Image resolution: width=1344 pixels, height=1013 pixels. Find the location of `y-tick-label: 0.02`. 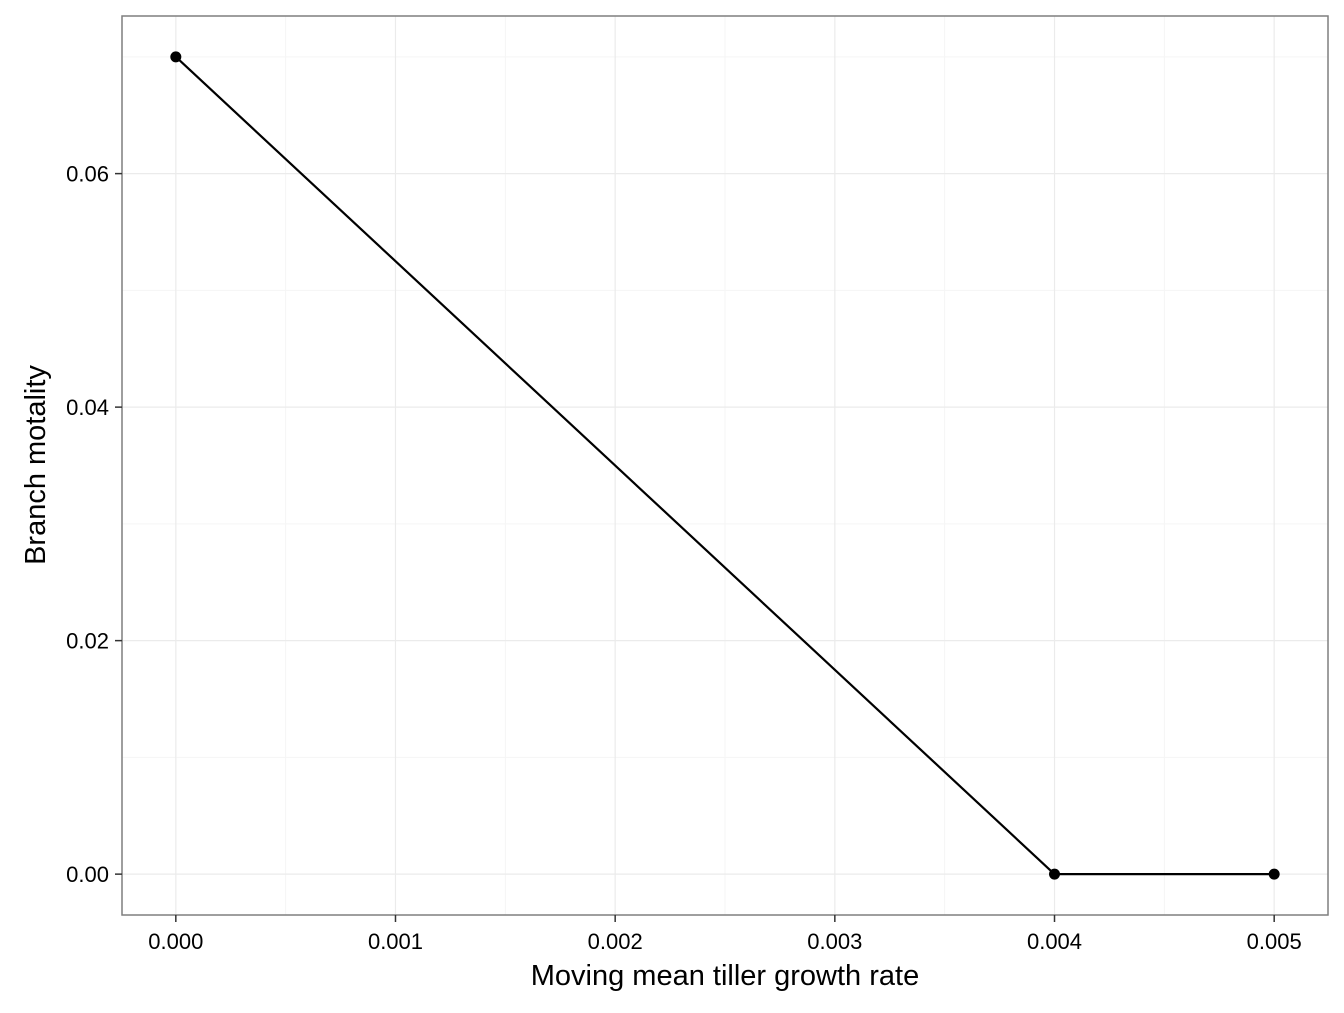

y-tick-label: 0.02 is located at coordinates (87, 641).